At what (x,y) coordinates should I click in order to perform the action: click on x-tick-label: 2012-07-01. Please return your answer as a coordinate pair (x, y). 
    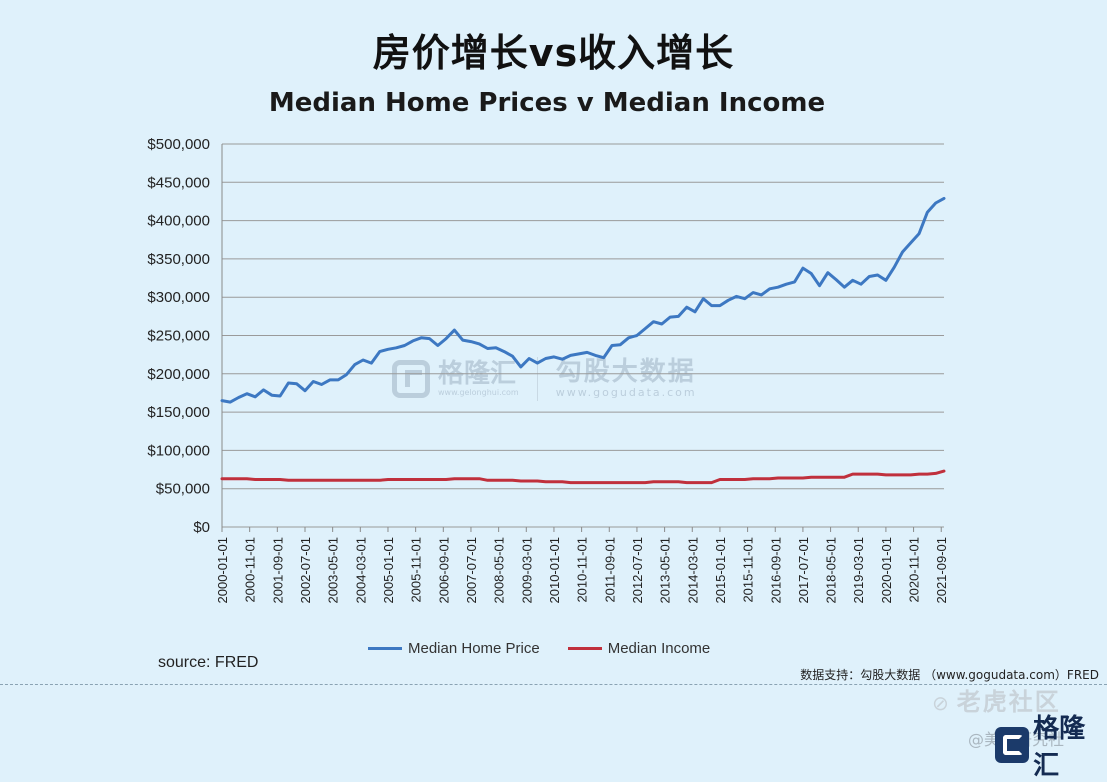
    Looking at the image, I should click on (637, 570).